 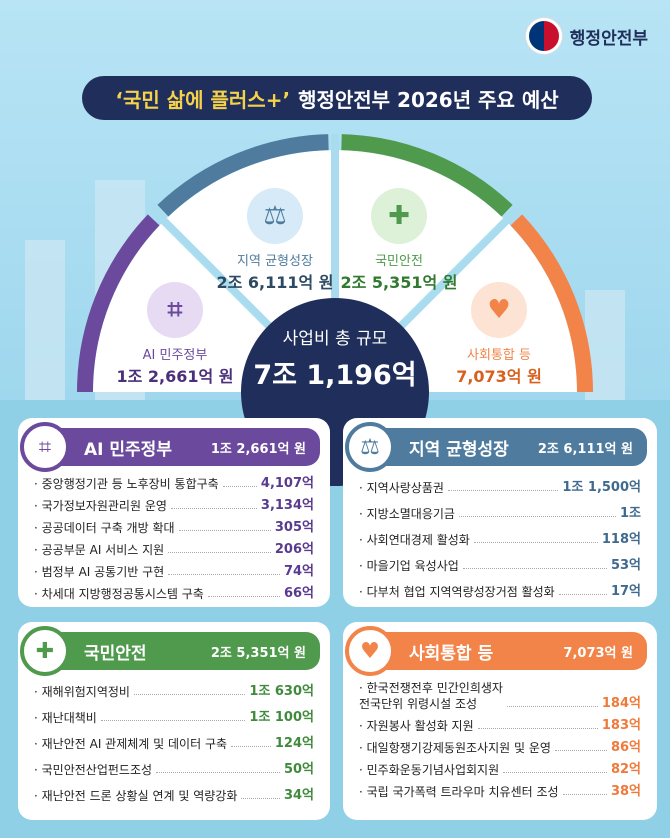 What do you see at coordinates (115, 653) in the screenshot?
I see `card-title: 국민안전` at bounding box center [115, 653].